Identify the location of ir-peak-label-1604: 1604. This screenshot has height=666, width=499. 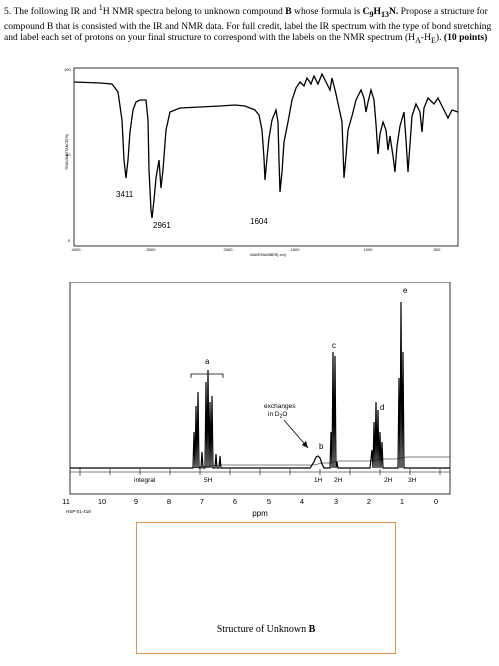
(259, 221).